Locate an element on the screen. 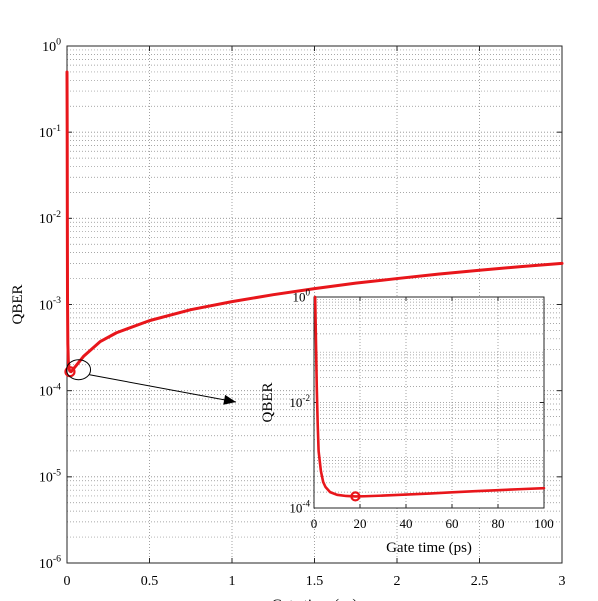 This screenshot has height=601, width=598. y-tick-label: 10⁻¹ is located at coordinates (50, 132).